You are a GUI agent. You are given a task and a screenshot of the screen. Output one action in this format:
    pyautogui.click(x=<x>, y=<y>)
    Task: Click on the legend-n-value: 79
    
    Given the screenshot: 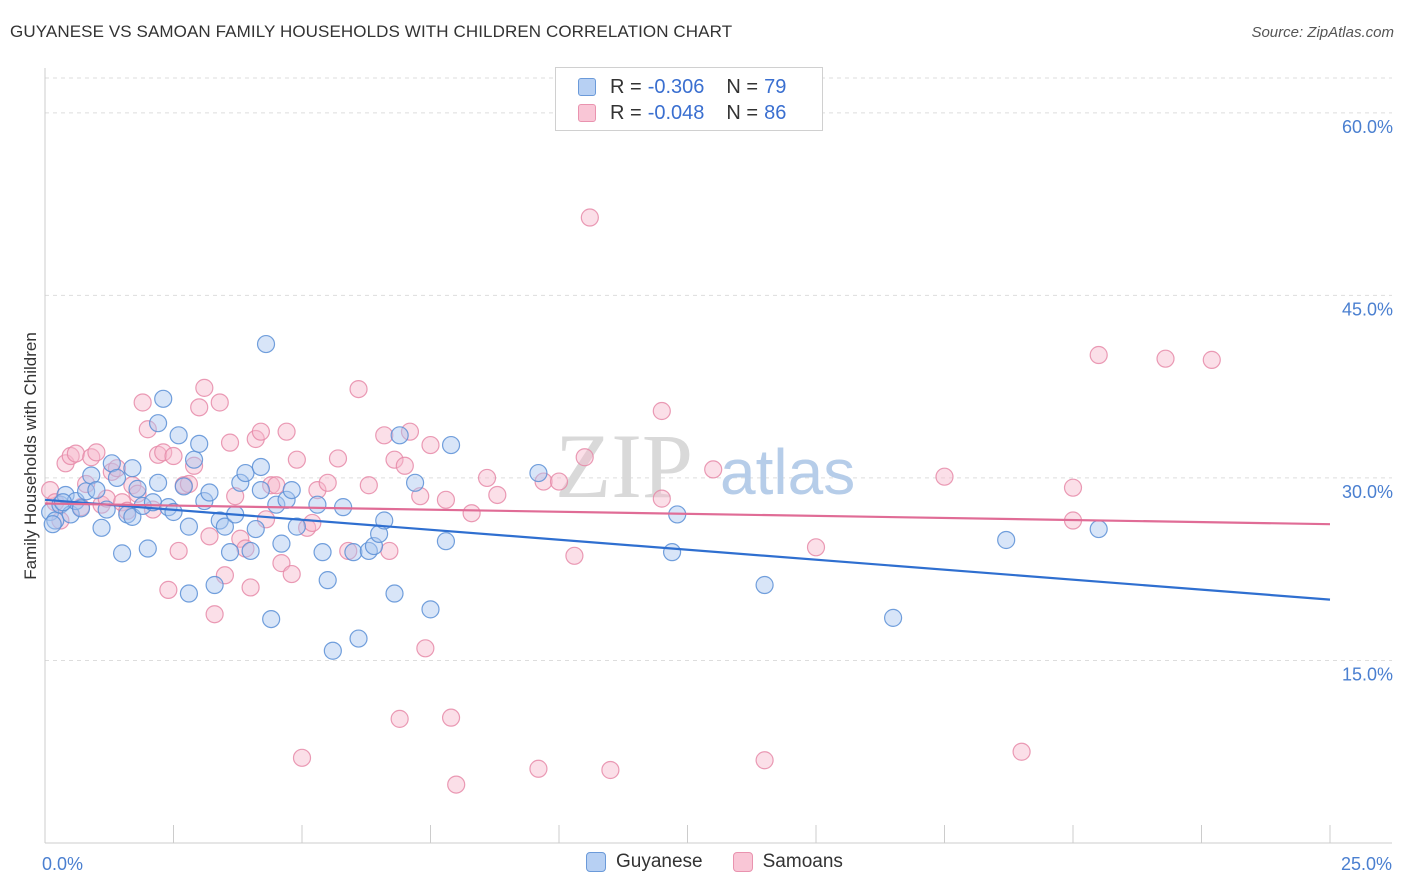 What is the action you would take?
    pyautogui.click(x=775, y=86)
    